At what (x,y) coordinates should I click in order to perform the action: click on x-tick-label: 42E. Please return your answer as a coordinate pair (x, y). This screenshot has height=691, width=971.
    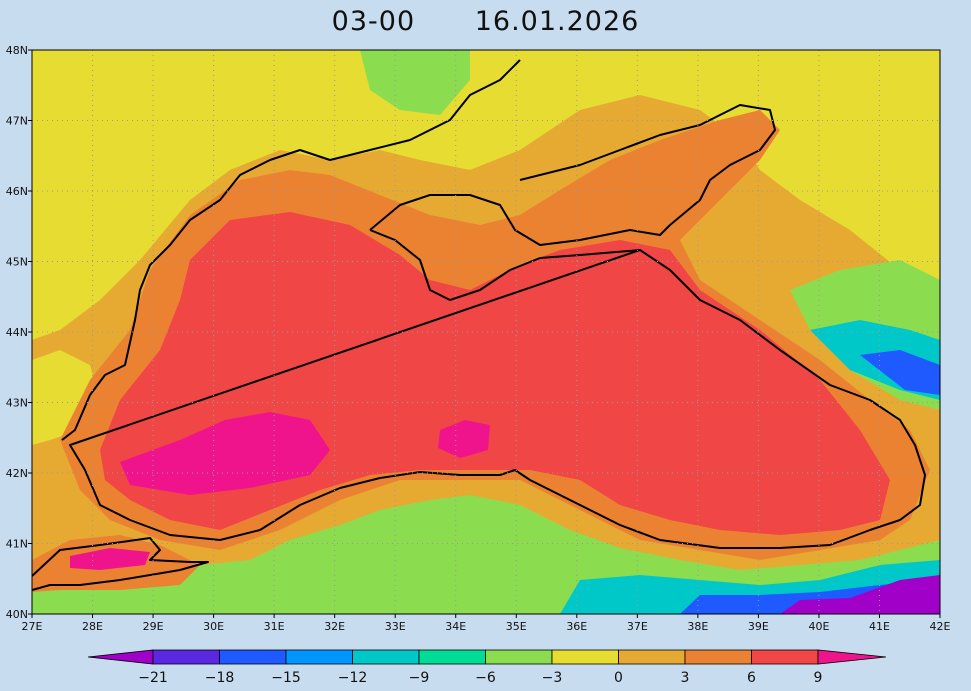
    Looking at the image, I should click on (940, 626).